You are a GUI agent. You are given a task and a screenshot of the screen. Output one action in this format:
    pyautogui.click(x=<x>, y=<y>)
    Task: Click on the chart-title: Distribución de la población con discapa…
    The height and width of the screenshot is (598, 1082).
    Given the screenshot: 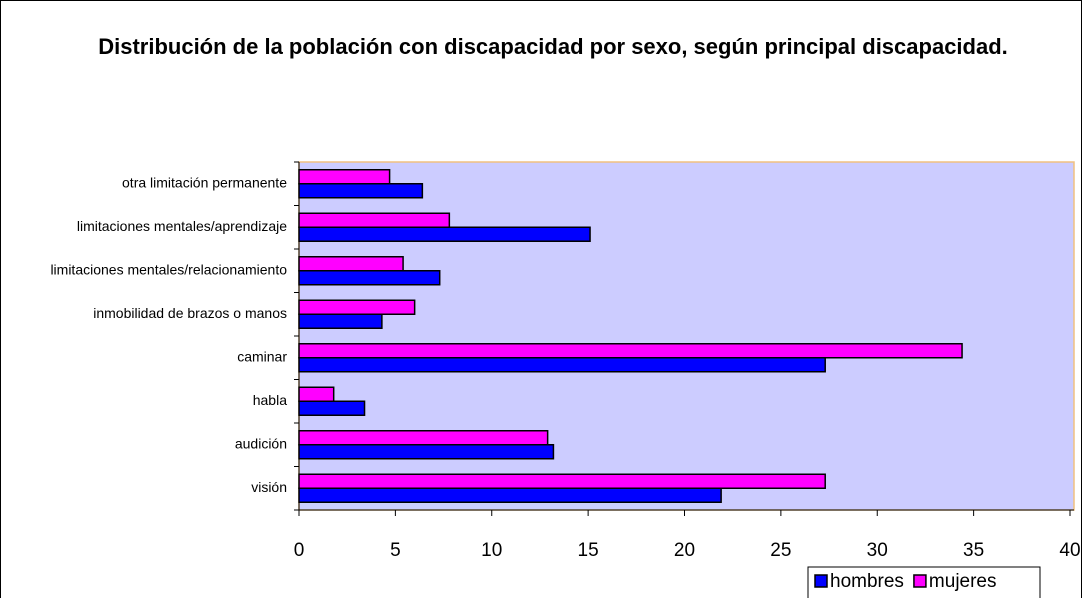 What is the action you would take?
    pyautogui.click(x=553, y=46)
    